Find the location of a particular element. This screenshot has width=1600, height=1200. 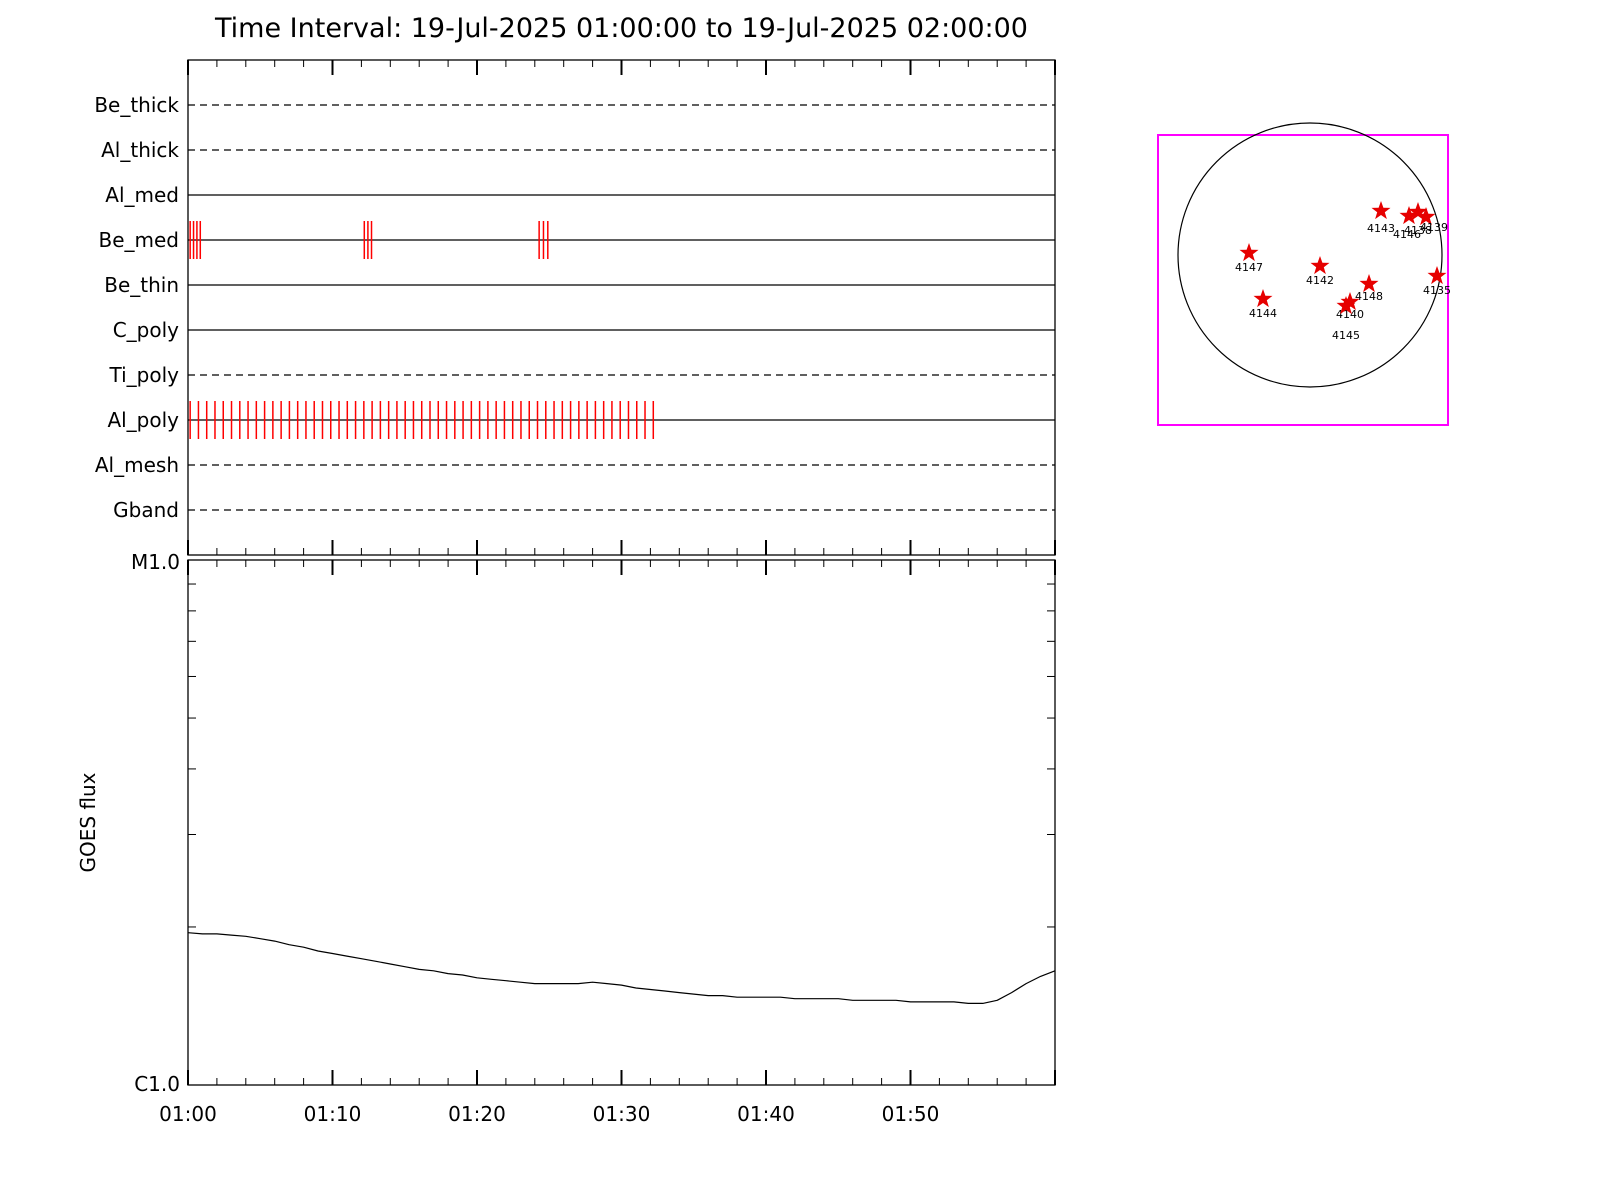

active-region-label: 4143 is located at coordinates (1381, 228).